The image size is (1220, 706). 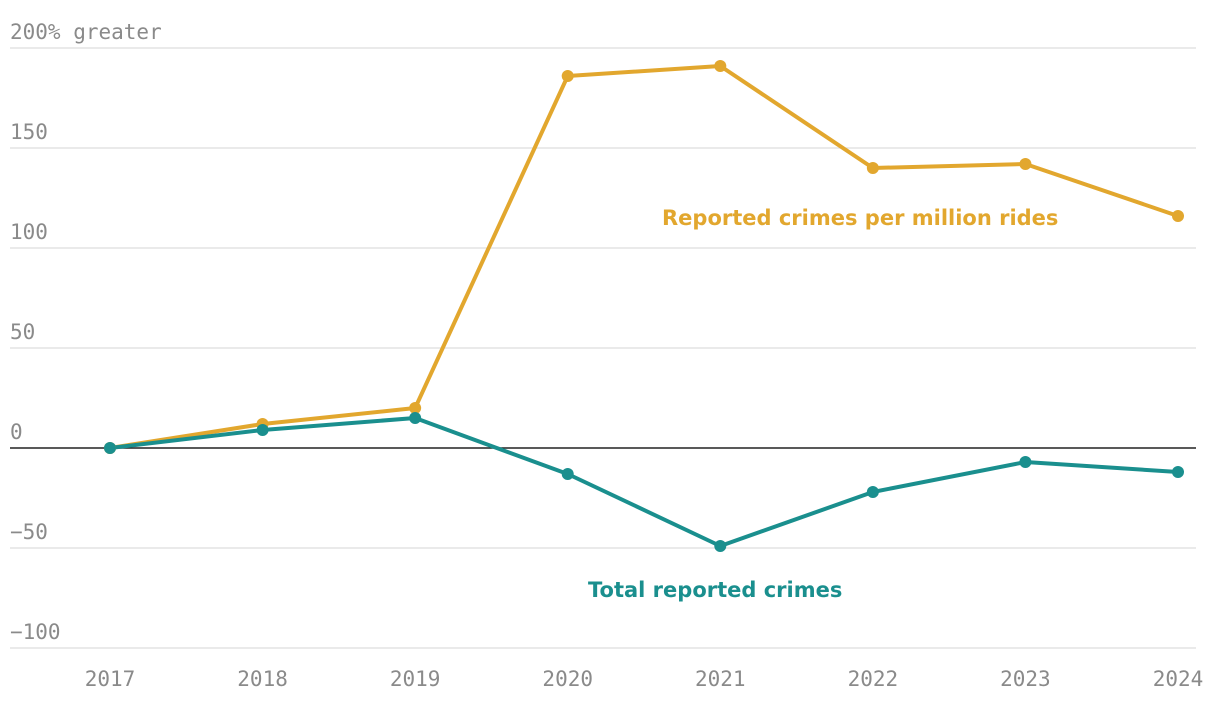 What do you see at coordinates (86, 332) in the screenshot?
I see `y-axis-ticks: 200% greater 150 100 50 0 −50 −100` at bounding box center [86, 332].